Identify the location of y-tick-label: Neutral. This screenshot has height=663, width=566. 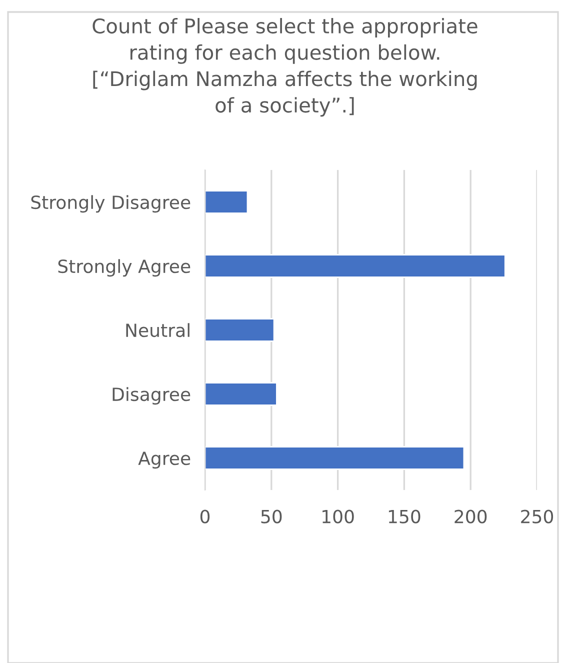
(158, 330).